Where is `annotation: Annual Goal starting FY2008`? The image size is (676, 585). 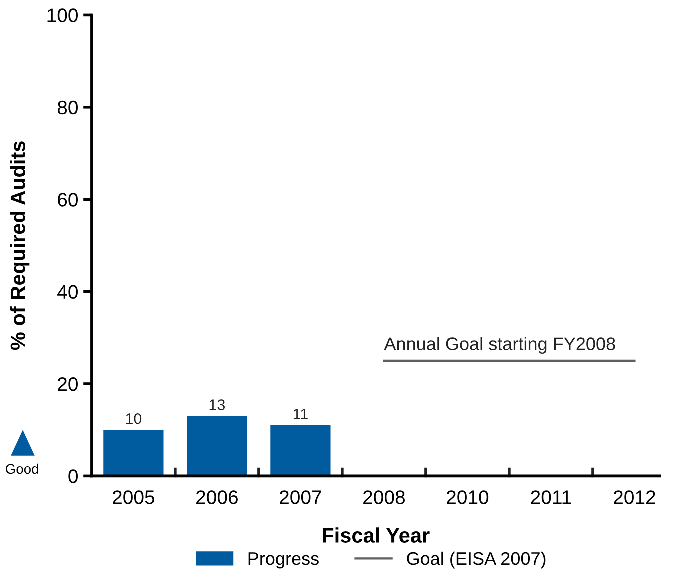
annotation: Annual Goal starting FY2008 is located at coordinates (500, 345).